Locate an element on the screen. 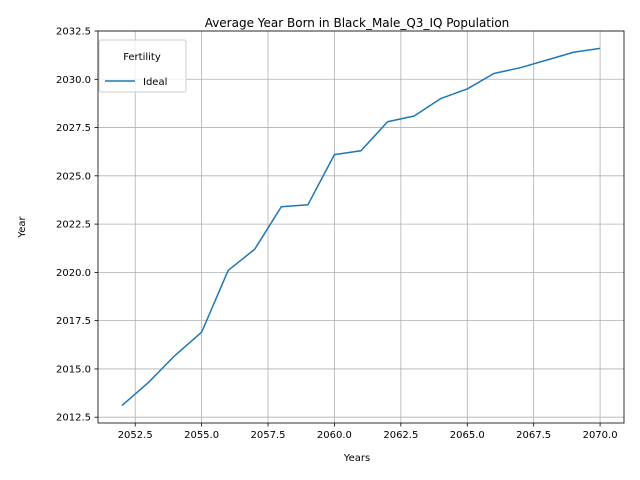 The height and width of the screenshot is (480, 640). x-tick-label: 2062.5 is located at coordinates (400, 435).